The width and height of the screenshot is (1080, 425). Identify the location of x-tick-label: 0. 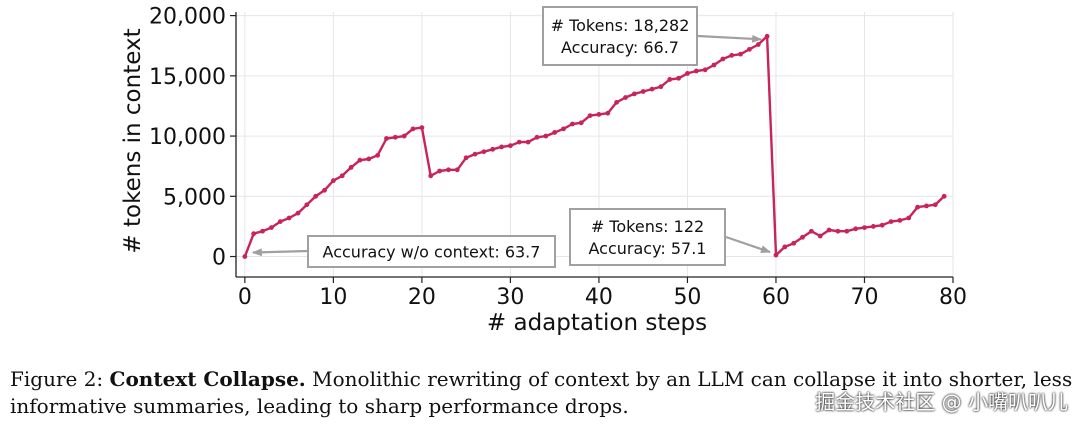
(245, 297).